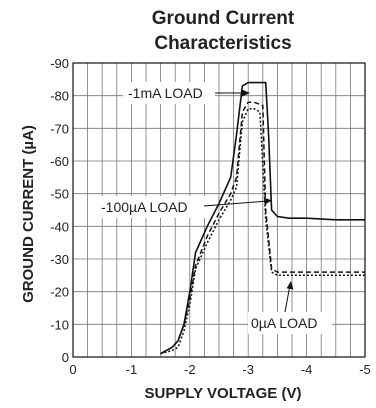  Describe the element at coordinates (59, 324) in the screenshot. I see `y-tick-label: -10` at that location.